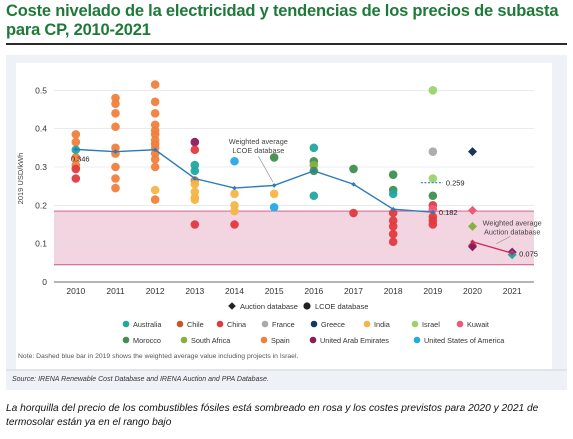 The width and height of the screenshot is (573, 439). I want to click on y-tick-label: 0.2, so click(41, 205).